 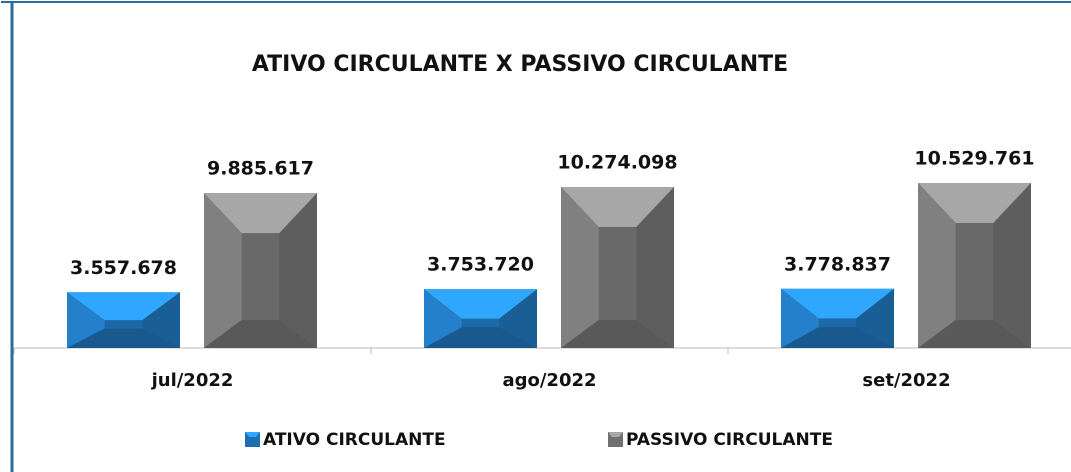 What do you see at coordinates (549, 380) in the screenshot?
I see `x-tick-label: ago/2022` at bounding box center [549, 380].